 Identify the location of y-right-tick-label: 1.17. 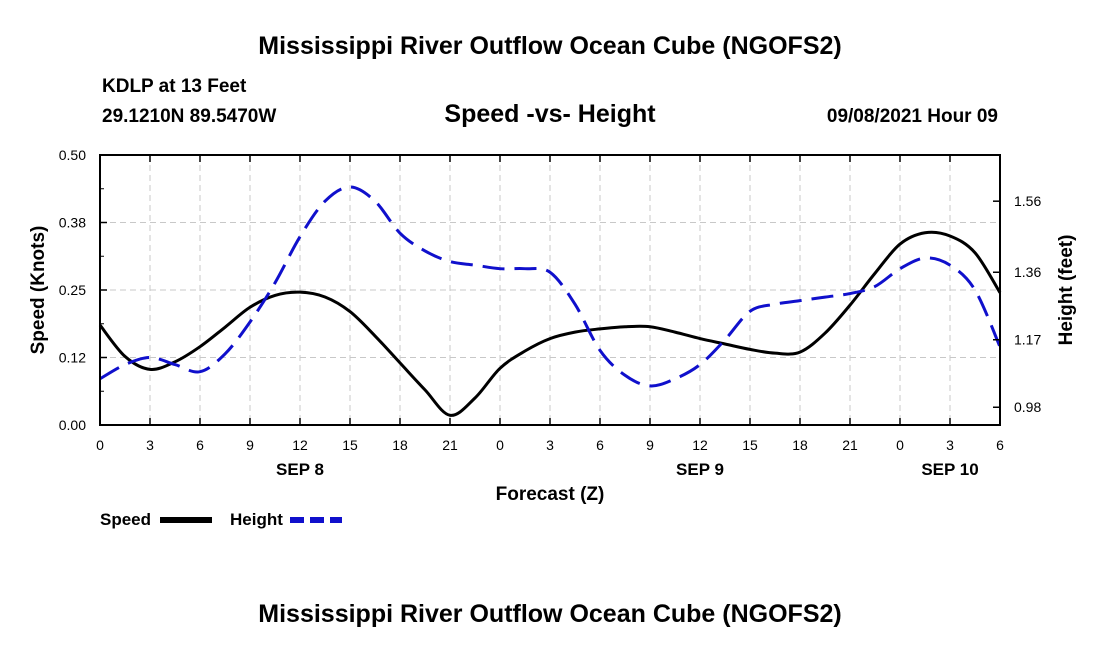
(1027, 340).